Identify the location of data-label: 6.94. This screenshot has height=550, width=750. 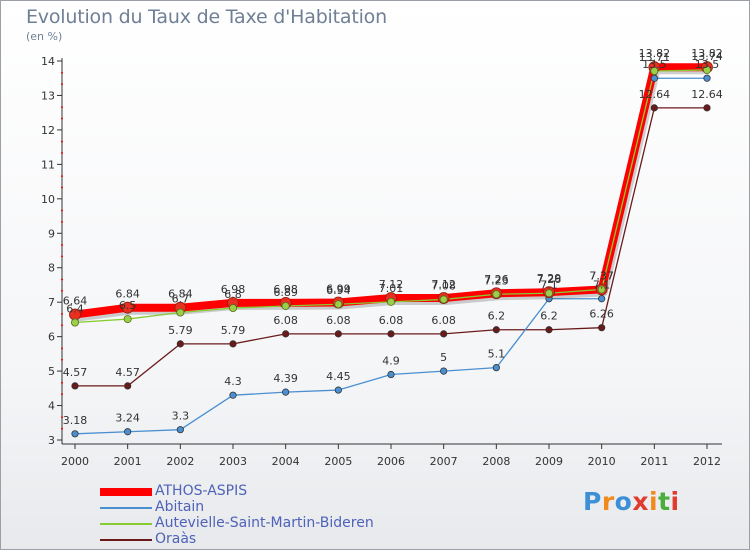
(338, 290).